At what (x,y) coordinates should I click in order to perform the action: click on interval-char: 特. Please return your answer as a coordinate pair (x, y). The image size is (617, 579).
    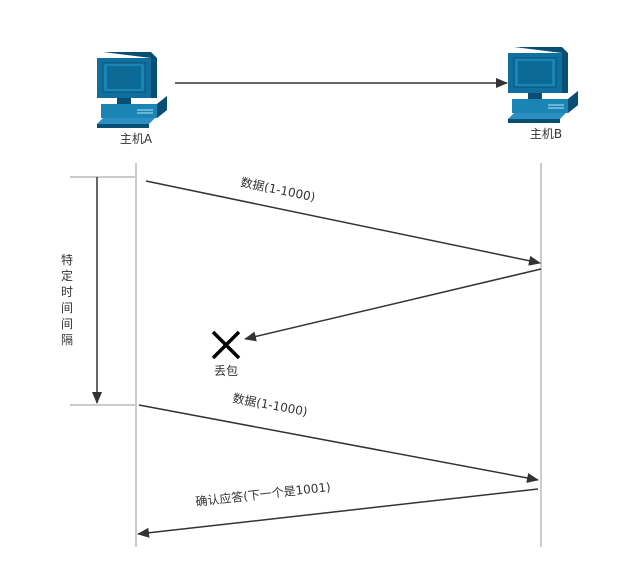
    Looking at the image, I should click on (67, 259).